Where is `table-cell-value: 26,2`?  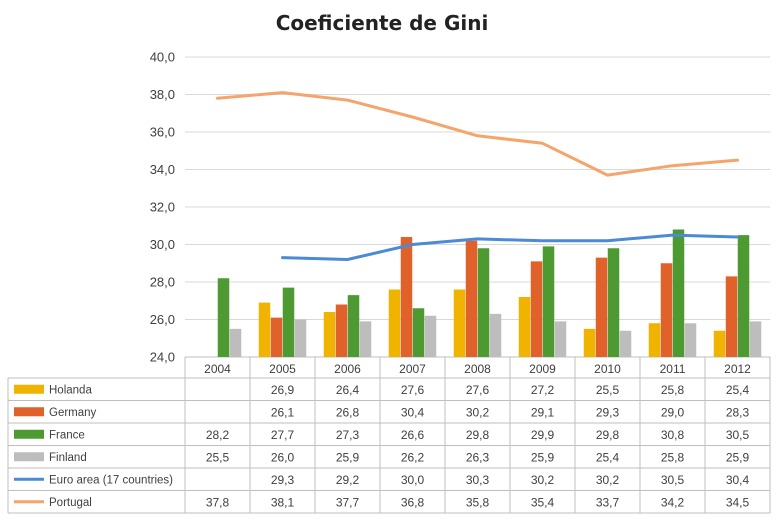
table-cell-value: 26,2 is located at coordinates (413, 457).